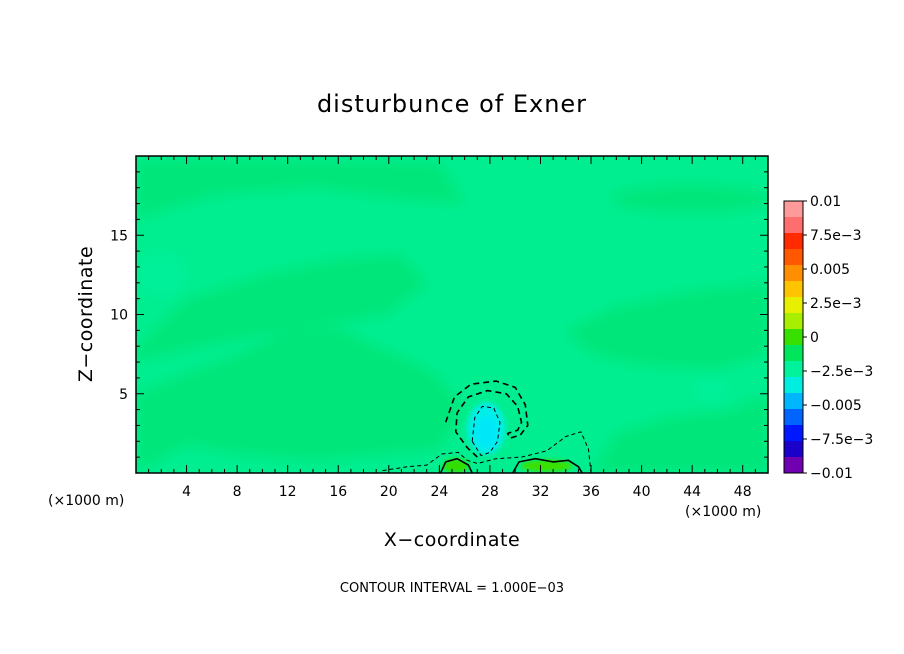 The height and width of the screenshot is (654, 904). Describe the element at coordinates (743, 492) in the screenshot. I see `x-tick-label: 48` at that location.